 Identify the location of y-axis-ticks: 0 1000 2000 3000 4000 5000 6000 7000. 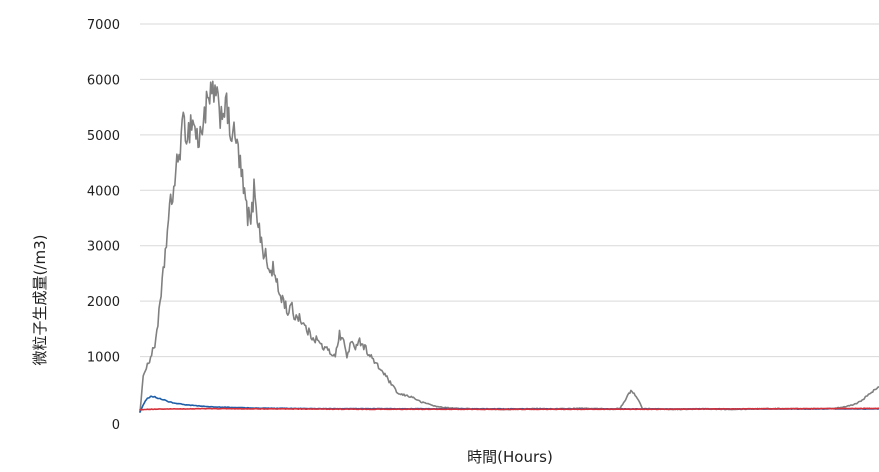
(103, 225).